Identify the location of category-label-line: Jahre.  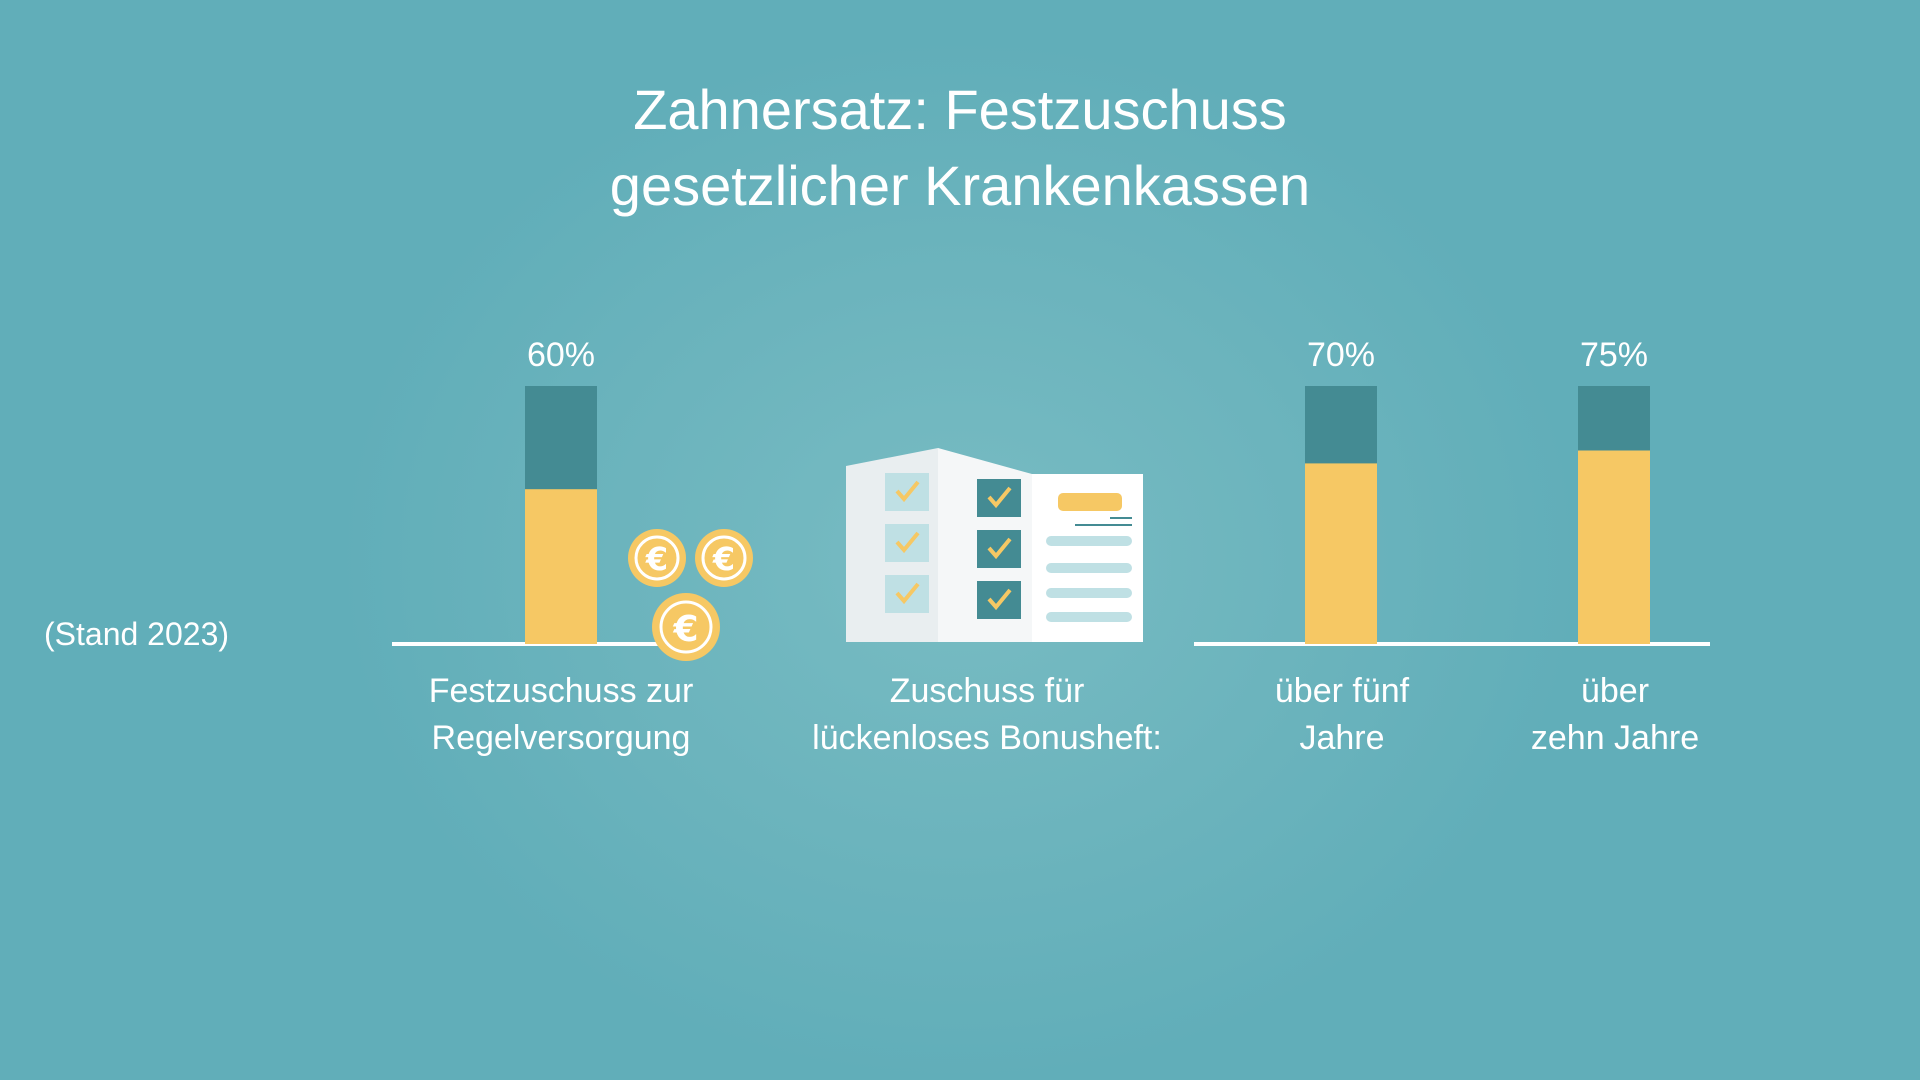
(1342, 738).